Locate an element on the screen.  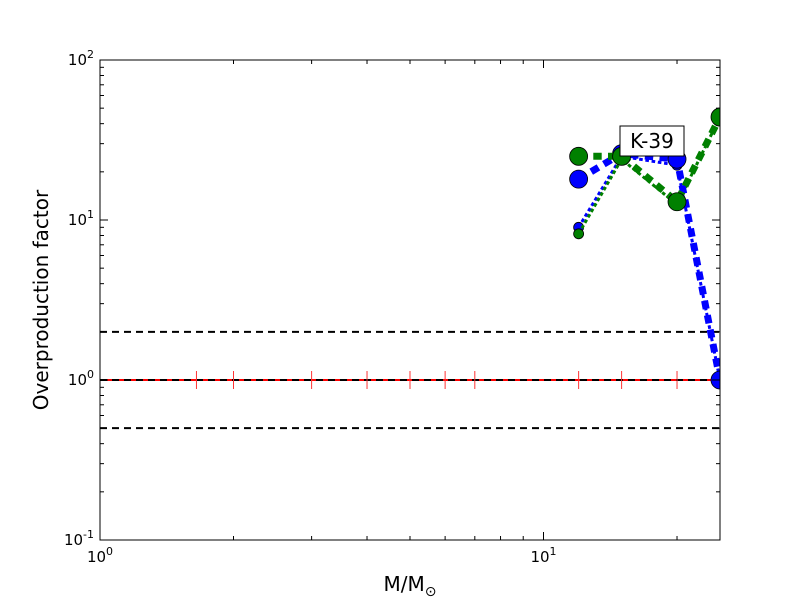
annotation-box: K-39 is located at coordinates (652, 141).